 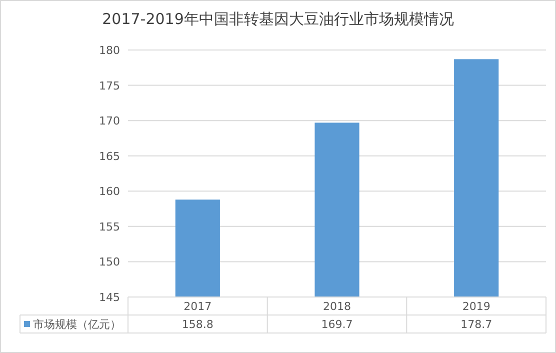 What do you see at coordinates (278, 19) in the screenshot?
I see `chart-title: 2017-2019年中国非转基因大豆油行业市场规模情况` at bounding box center [278, 19].